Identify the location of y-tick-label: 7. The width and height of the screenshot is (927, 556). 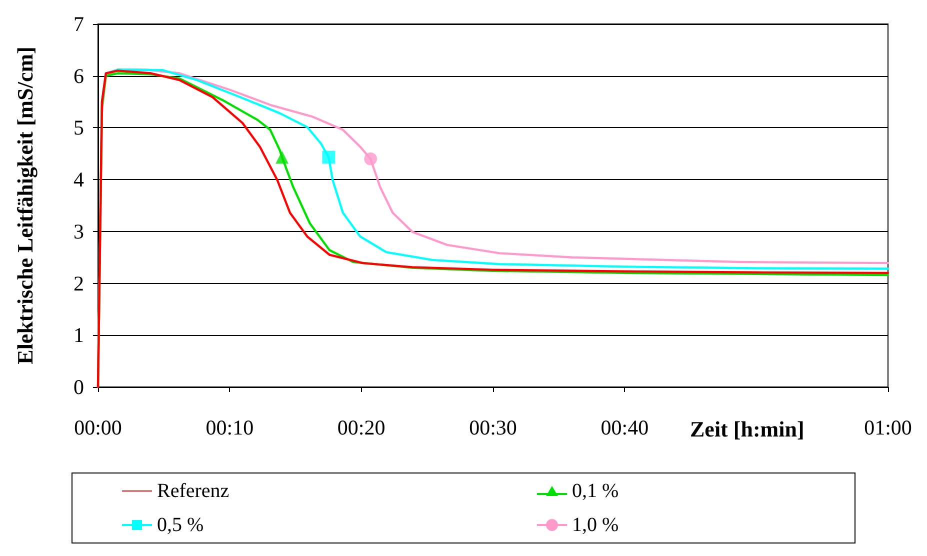
(79, 24).